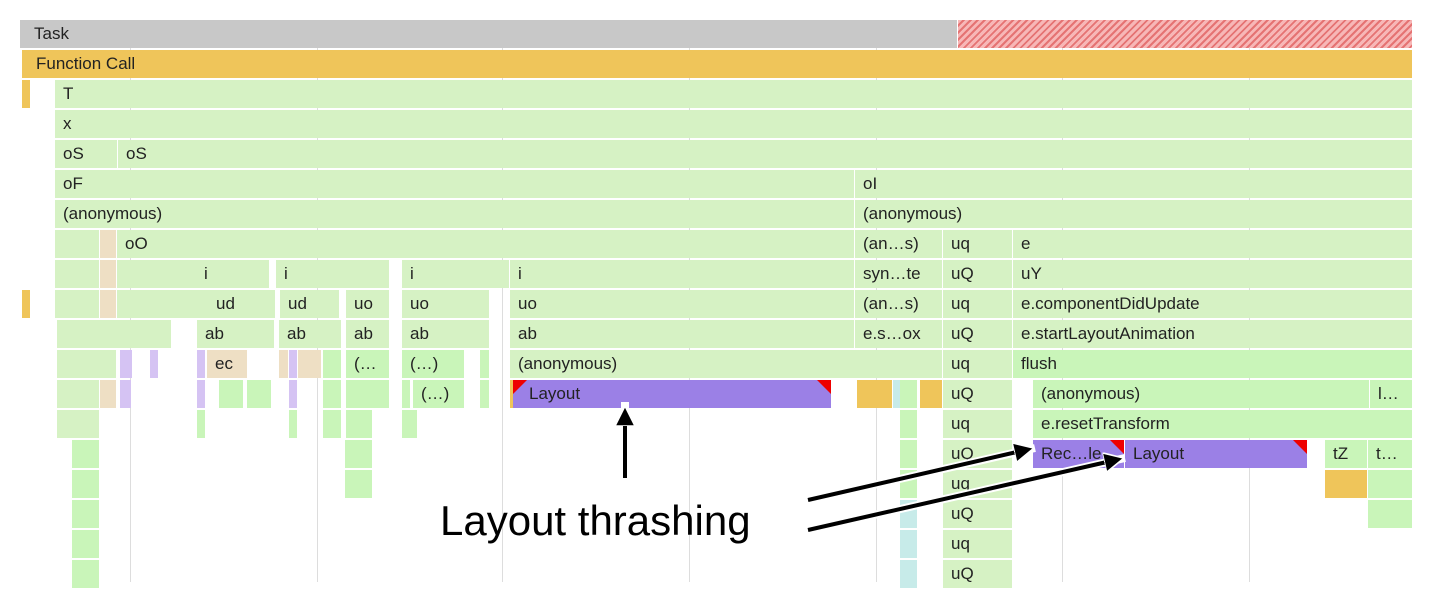 The width and height of the screenshot is (1433, 602). What do you see at coordinates (1212, 304) in the screenshot?
I see `flame-frame-component-did-update: e.componentDidUpdate` at bounding box center [1212, 304].